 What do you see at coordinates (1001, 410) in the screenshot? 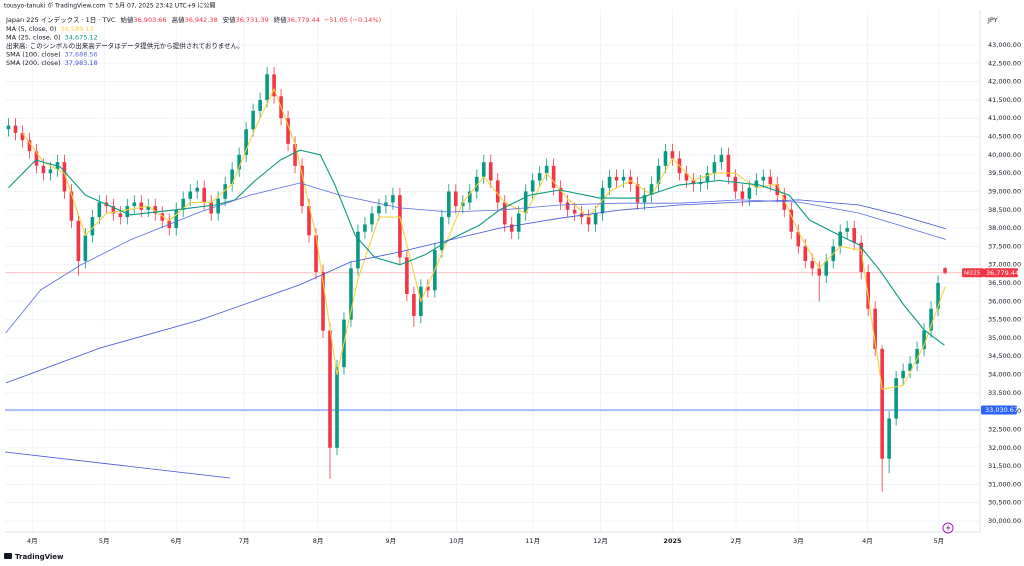
I see `price-line-label: 33,030.67` at bounding box center [1001, 410].